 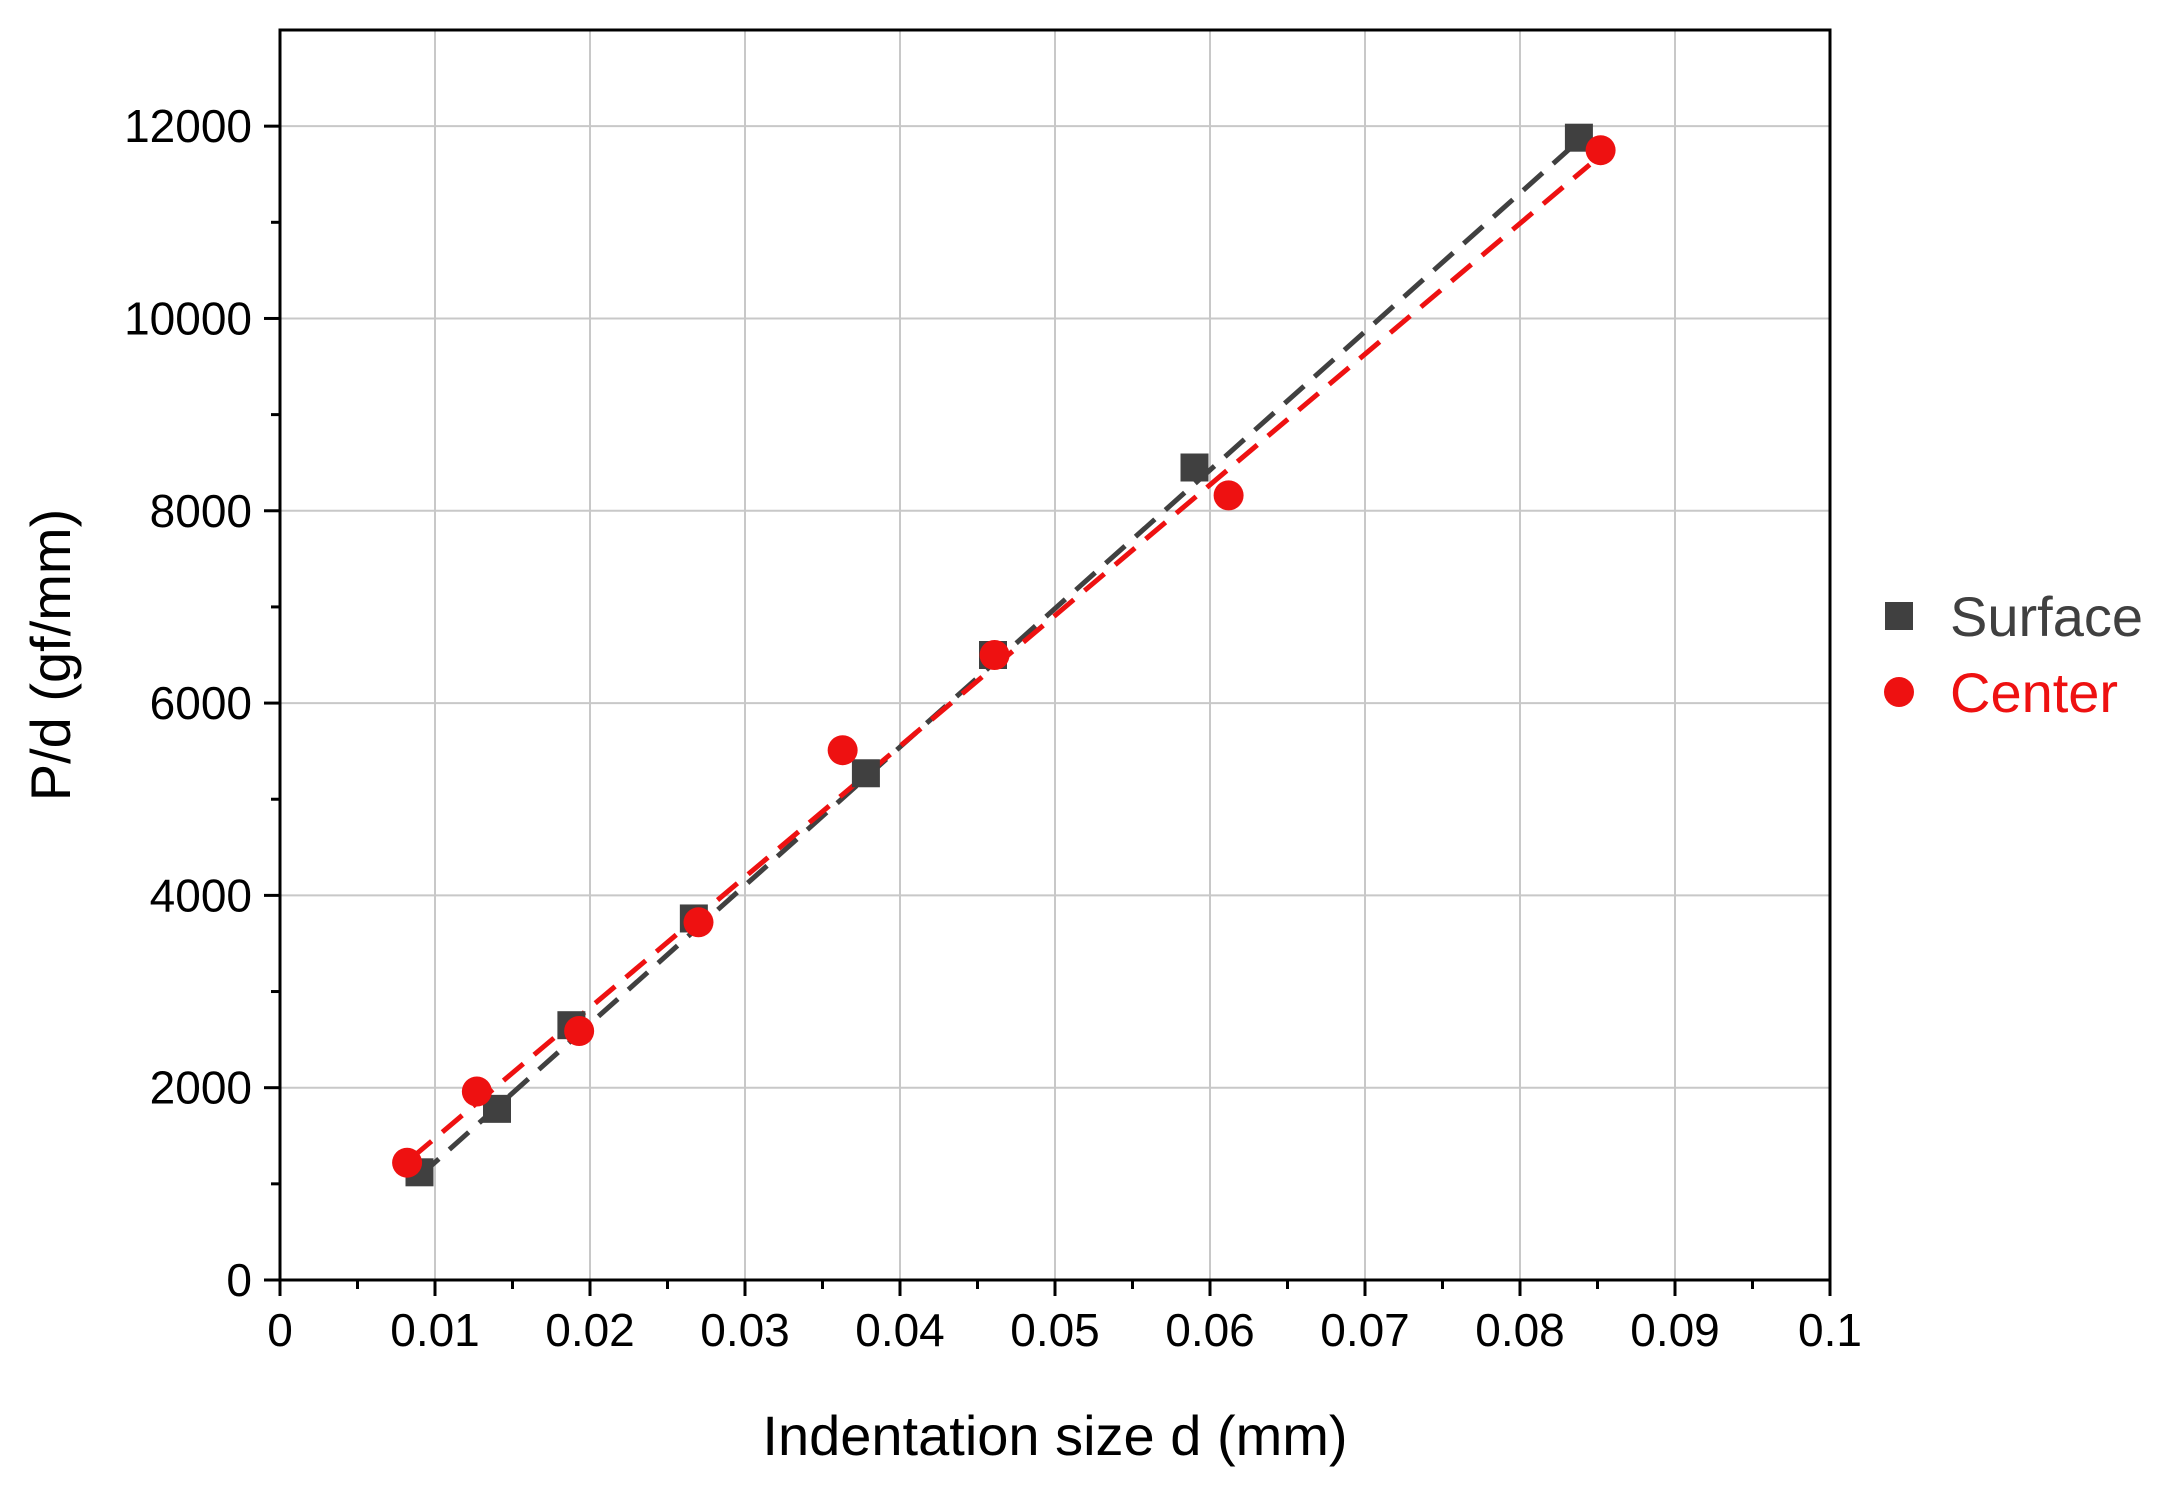 What do you see at coordinates (201, 895) in the screenshot?
I see `y-tick-label: 4000` at bounding box center [201, 895].